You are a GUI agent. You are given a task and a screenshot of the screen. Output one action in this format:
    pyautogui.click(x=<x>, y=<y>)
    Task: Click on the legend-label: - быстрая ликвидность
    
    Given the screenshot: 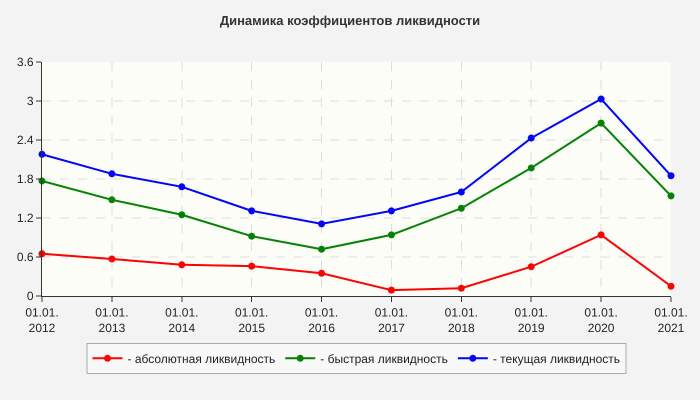 What is the action you would take?
    pyautogui.click(x=384, y=359)
    